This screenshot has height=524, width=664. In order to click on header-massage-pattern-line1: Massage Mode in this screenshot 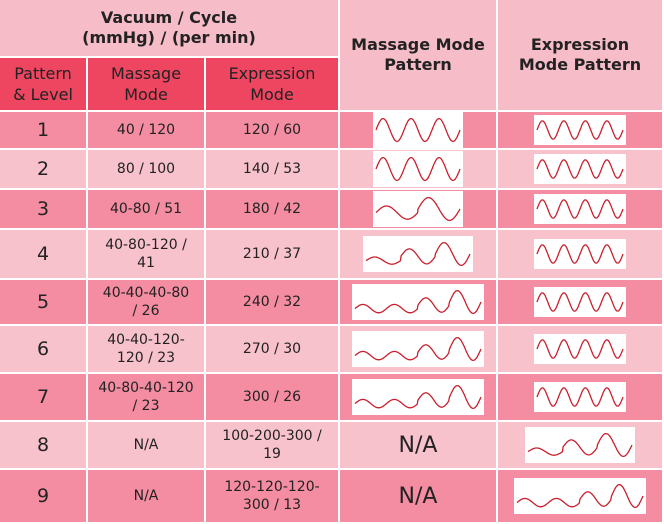, I will do `click(418, 44)`.